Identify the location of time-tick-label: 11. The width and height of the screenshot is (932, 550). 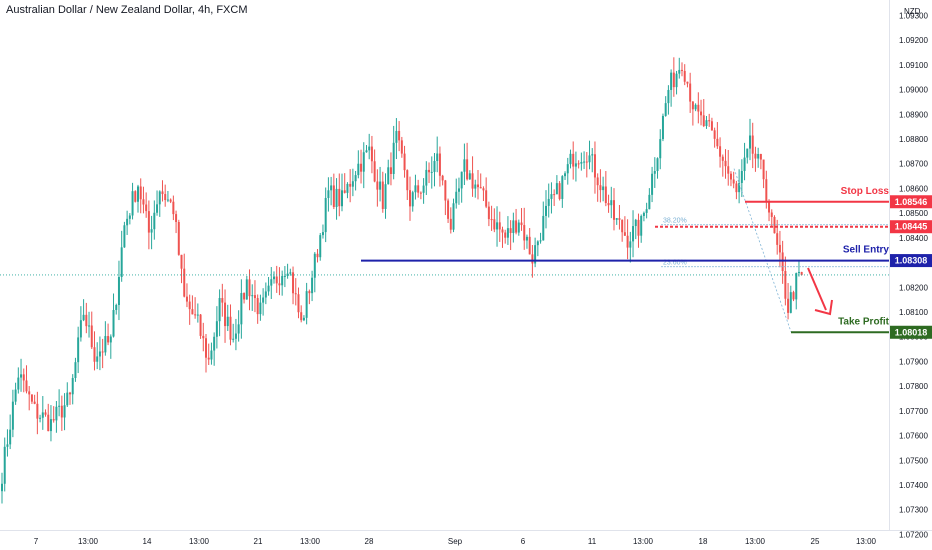
(592, 541).